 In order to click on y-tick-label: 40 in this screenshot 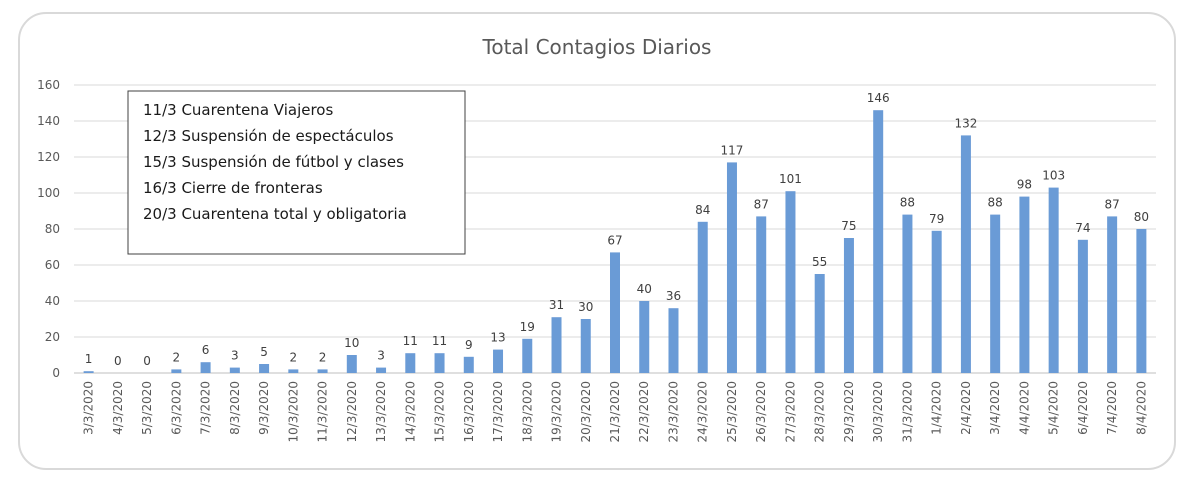, I will do `click(52, 301)`.